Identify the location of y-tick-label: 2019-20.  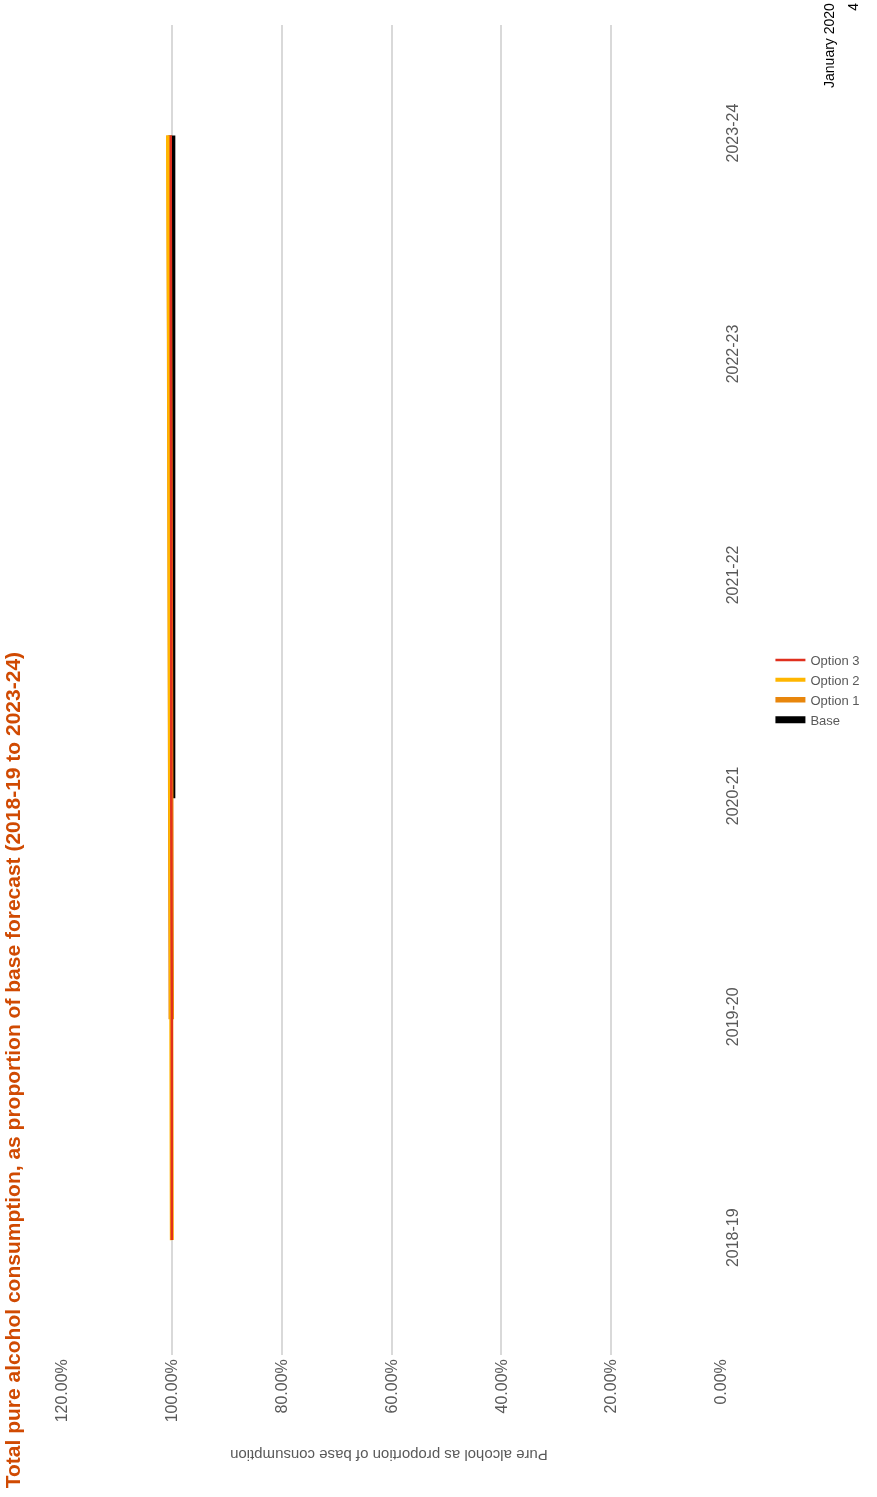
(732, 1017).